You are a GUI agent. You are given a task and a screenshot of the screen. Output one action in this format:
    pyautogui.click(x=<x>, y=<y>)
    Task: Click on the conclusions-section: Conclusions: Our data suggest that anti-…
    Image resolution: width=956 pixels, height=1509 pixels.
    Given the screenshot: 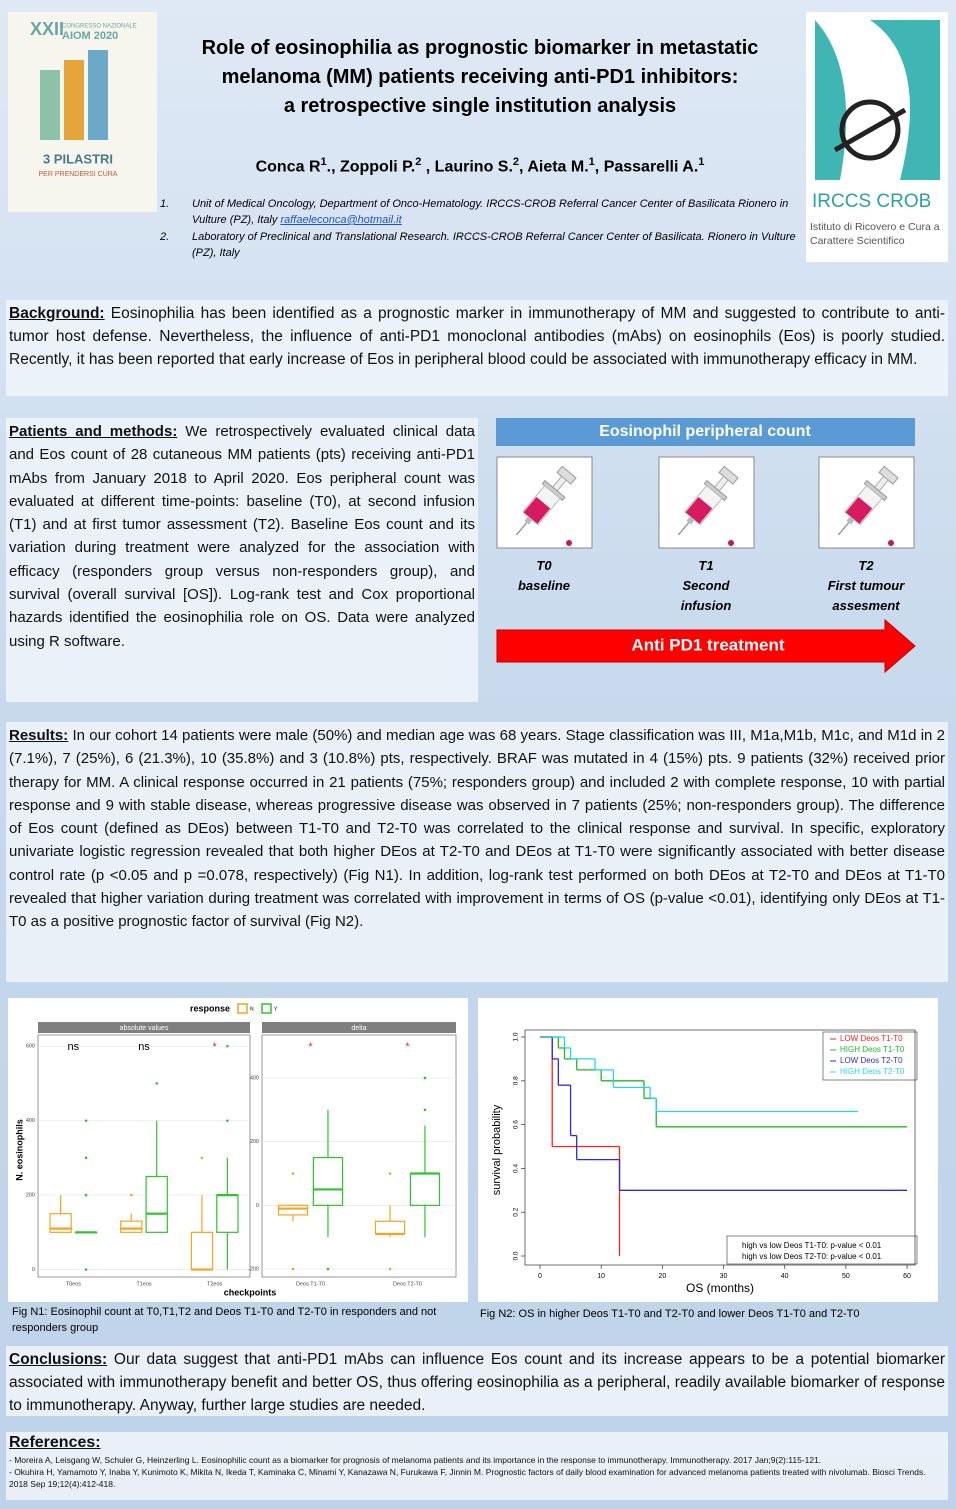 What is the action you would take?
    pyautogui.click(x=477, y=1381)
    